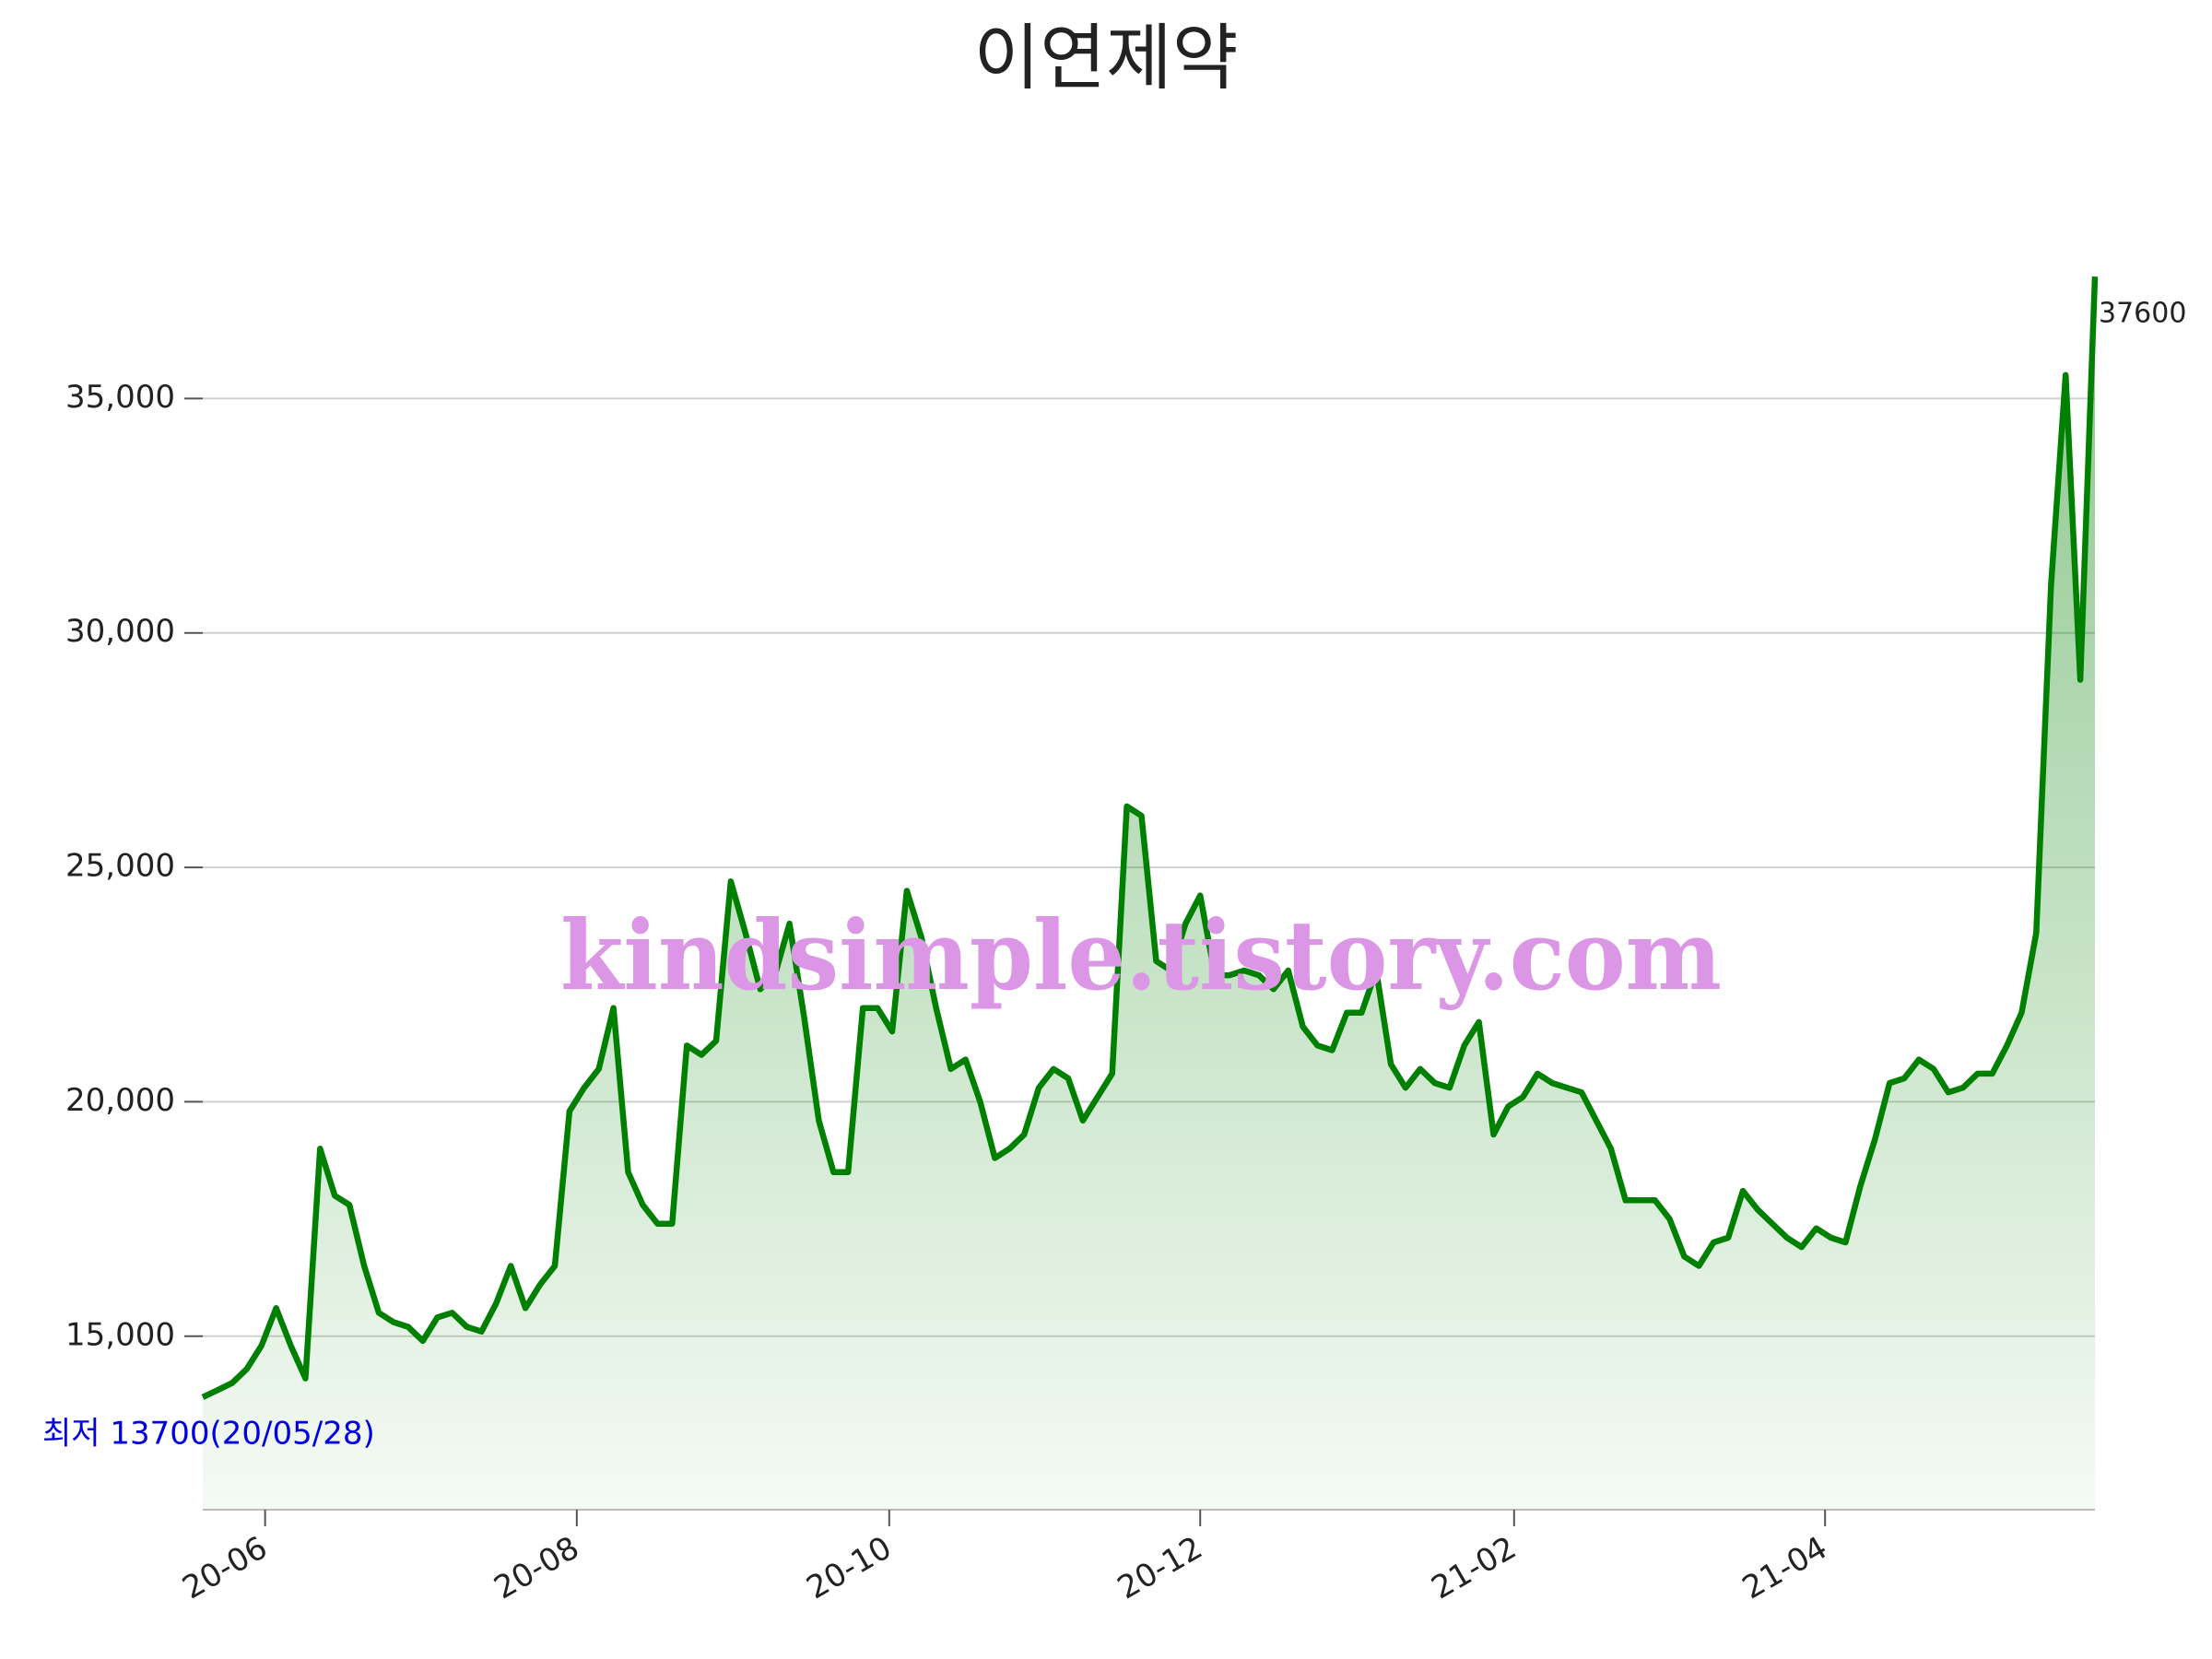  What do you see at coordinates (1141, 955) in the screenshot?
I see `watermark: kindsimple.tistory.com` at bounding box center [1141, 955].